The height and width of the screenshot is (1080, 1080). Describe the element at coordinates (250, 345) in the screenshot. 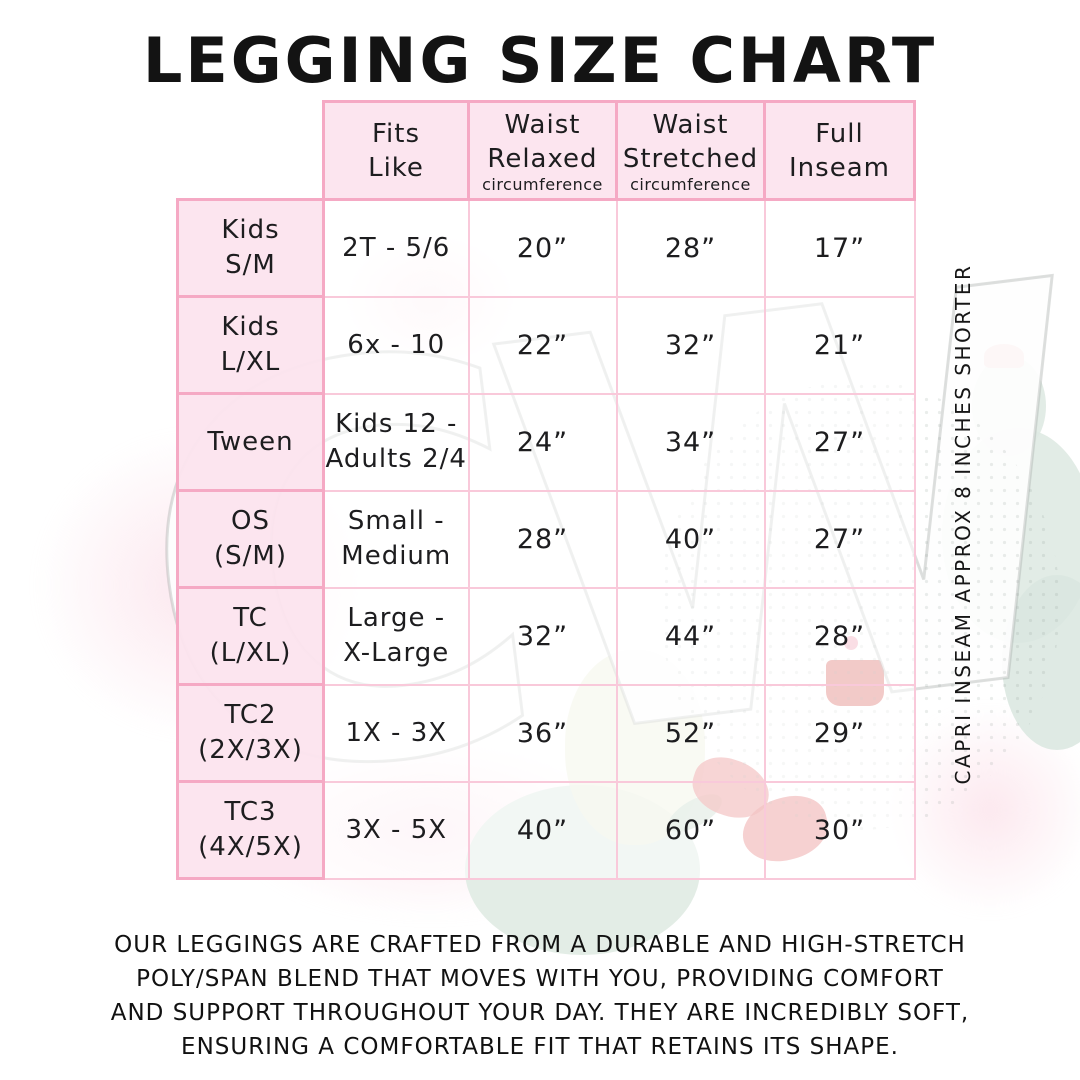

I see `size-label-cell: Kids L/XL` at that location.